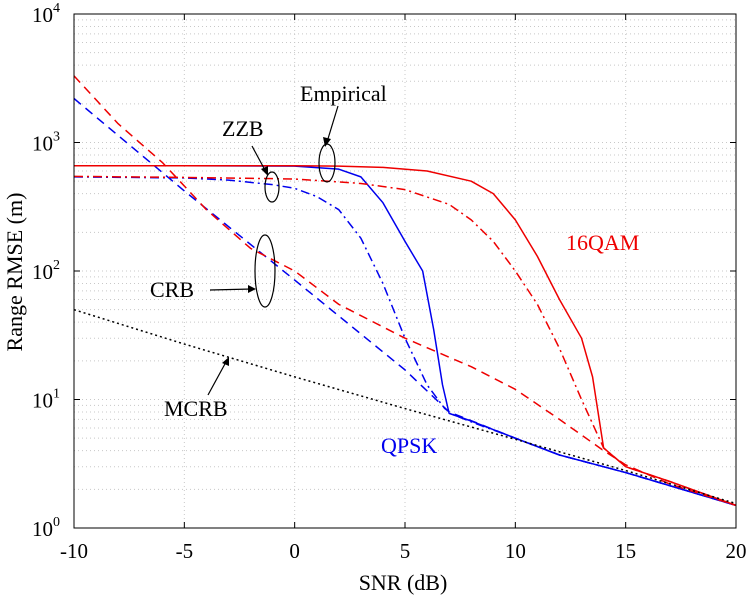 The image size is (747, 600). What do you see at coordinates (327, 142) in the screenshot?
I see `empirical-arrowhead` at bounding box center [327, 142].